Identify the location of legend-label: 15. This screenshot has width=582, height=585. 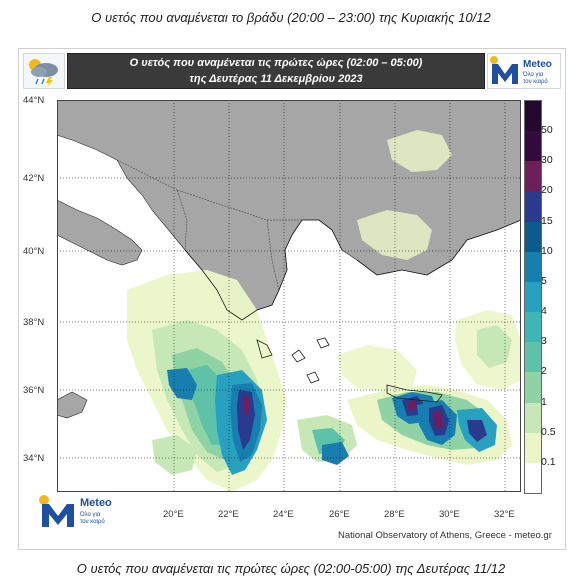
(547, 220).